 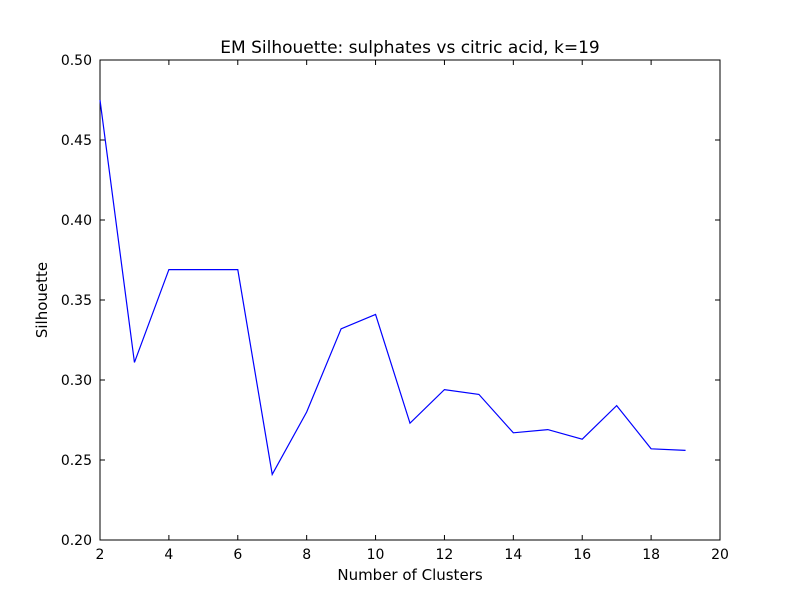 What do you see at coordinates (445, 555) in the screenshot?
I see `x-tick-label: 12` at bounding box center [445, 555].